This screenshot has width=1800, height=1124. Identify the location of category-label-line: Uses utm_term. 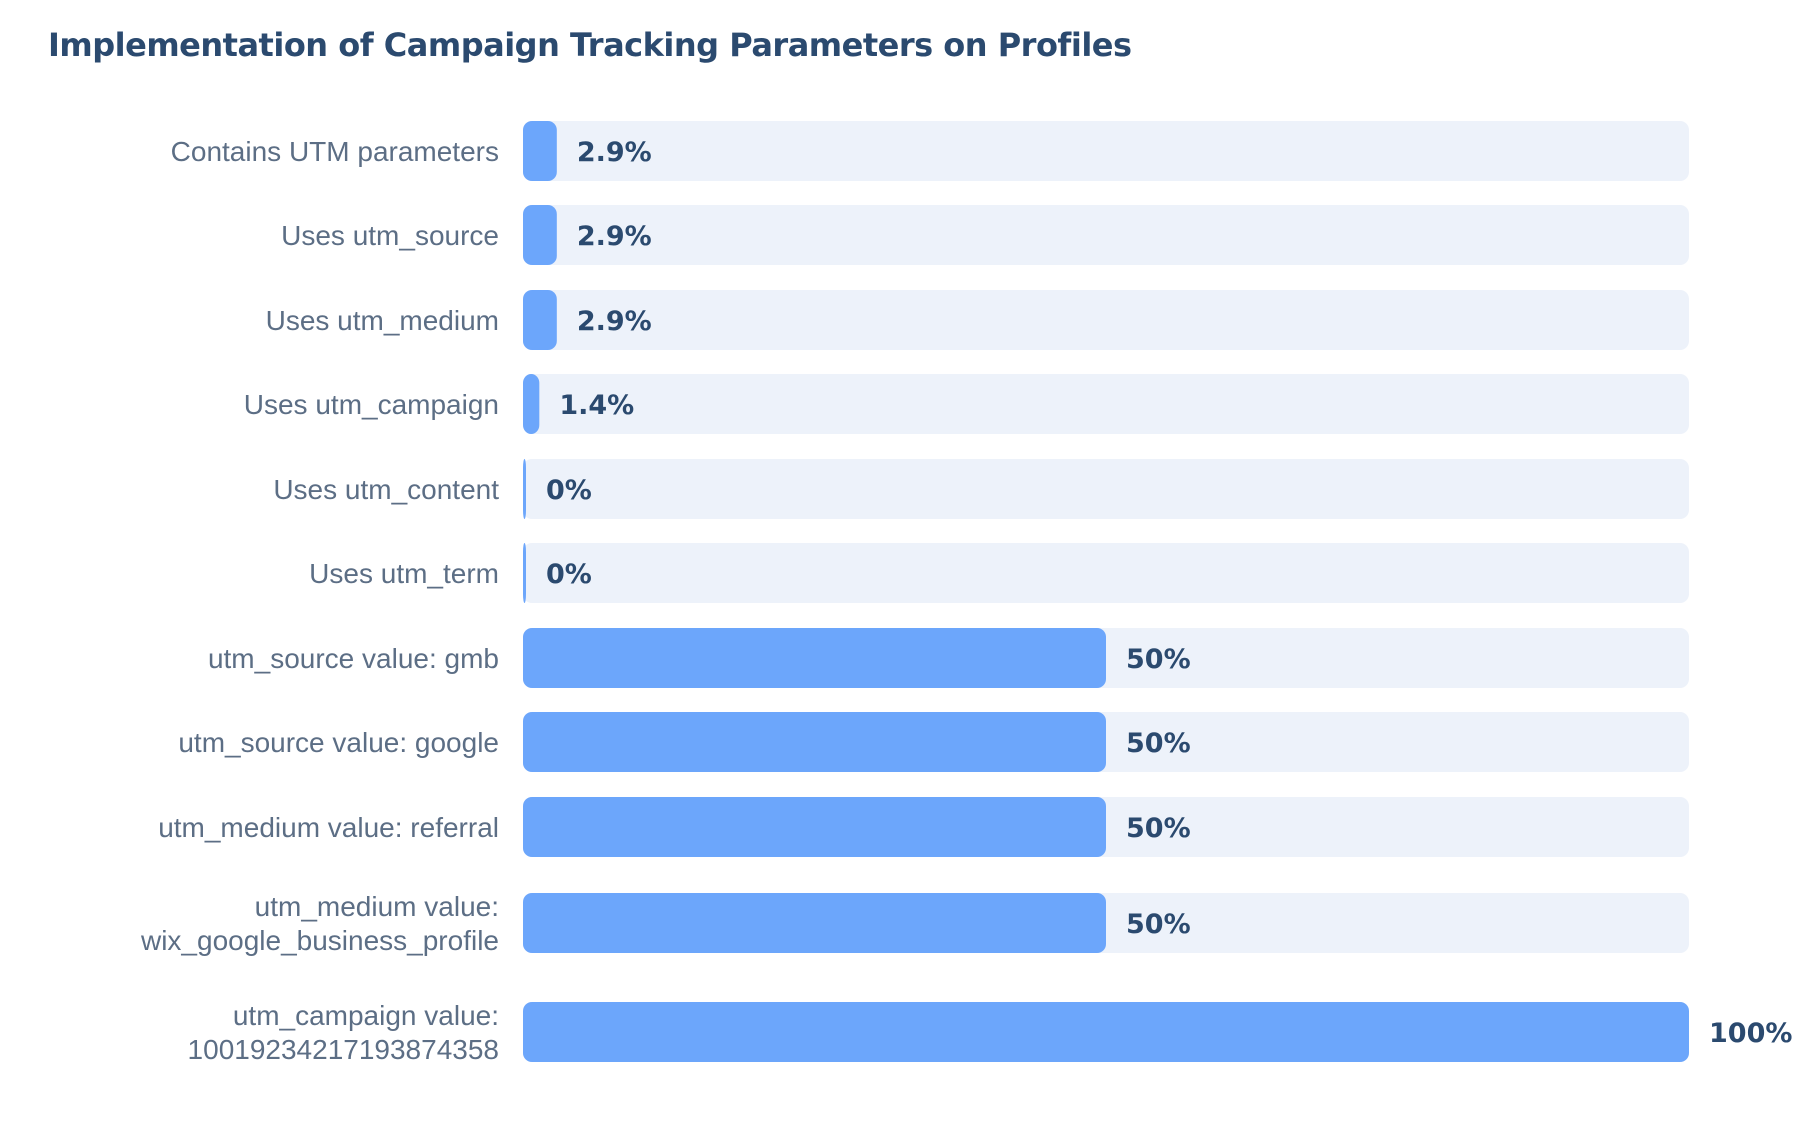
(404, 573).